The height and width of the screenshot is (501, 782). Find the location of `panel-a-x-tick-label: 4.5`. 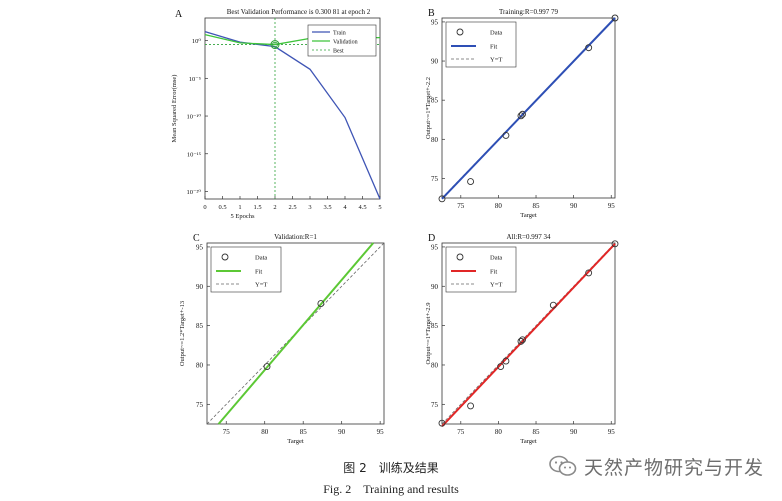

panel-a-x-tick-label: 4.5 is located at coordinates (362, 207).